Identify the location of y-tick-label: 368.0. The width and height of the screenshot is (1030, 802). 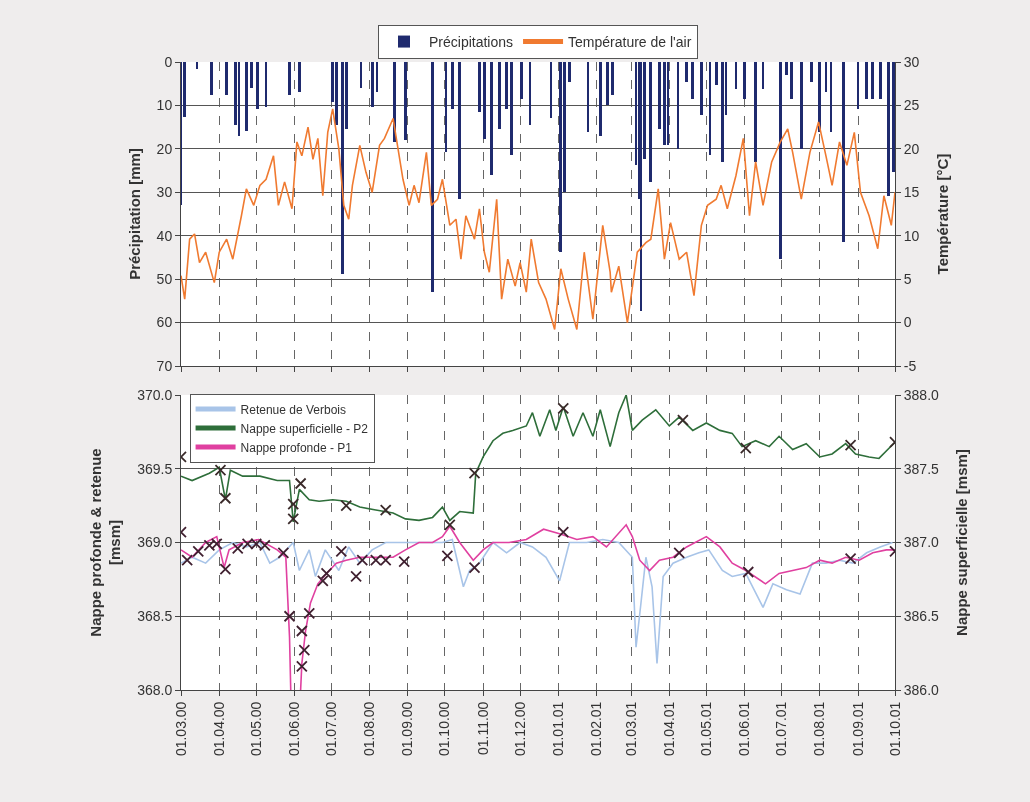
(155, 689).